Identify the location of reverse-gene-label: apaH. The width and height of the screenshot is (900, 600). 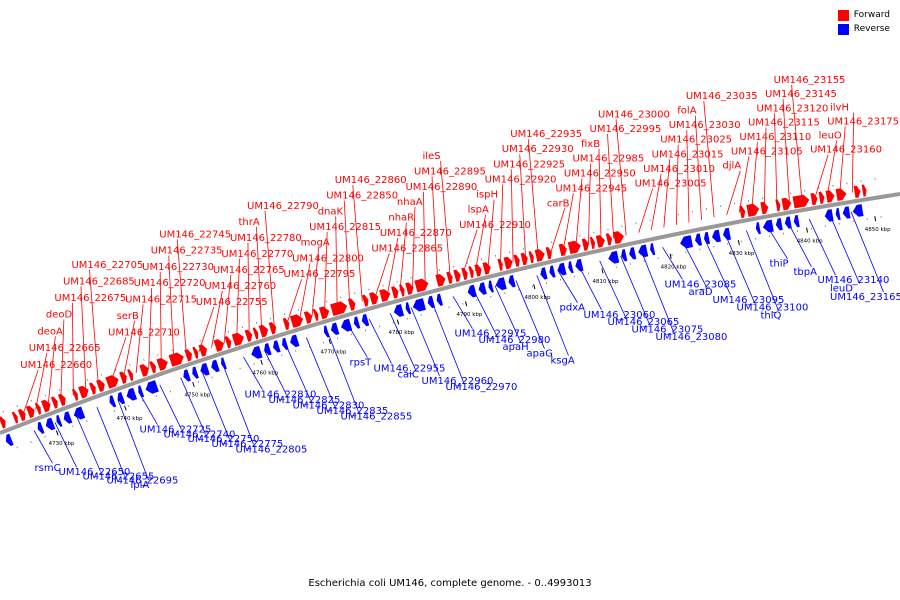
(516, 347).